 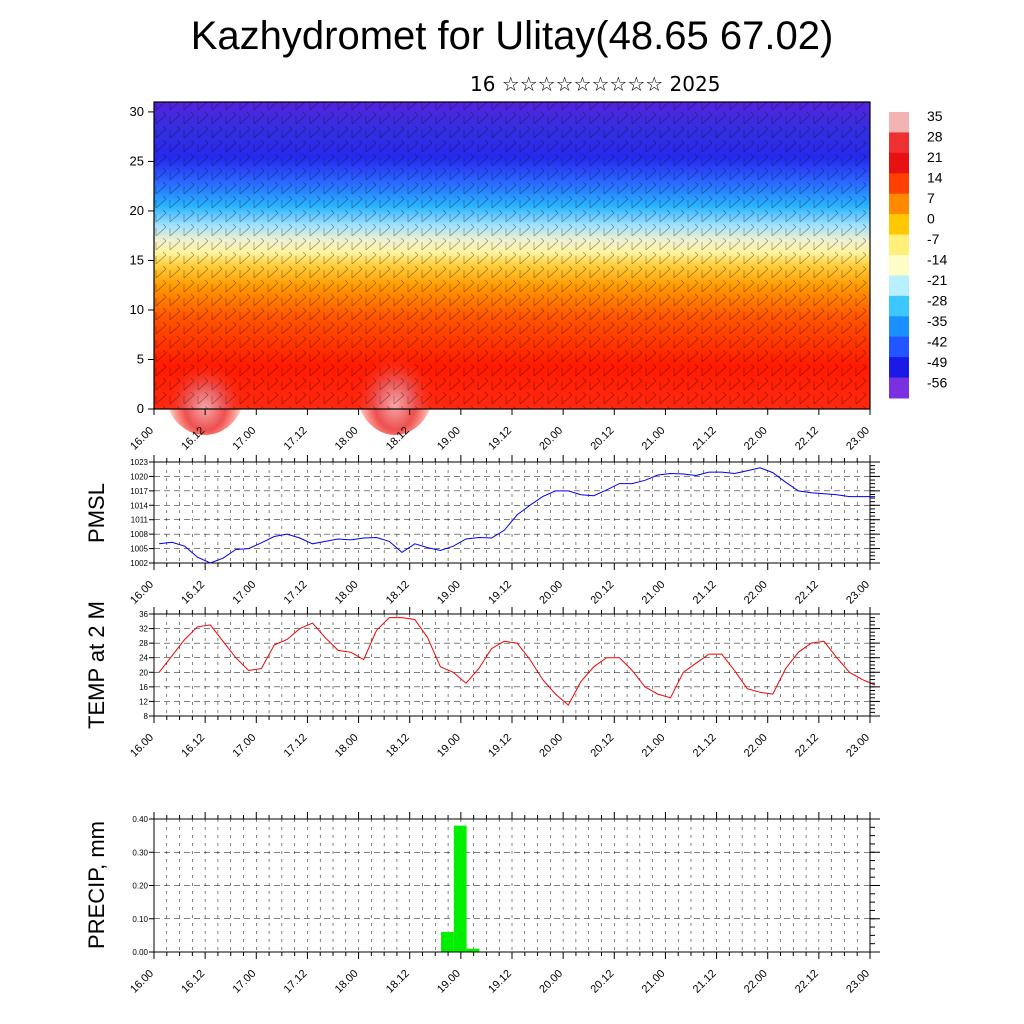 What do you see at coordinates (935, 178) in the screenshot?
I see `colorbar-label: 14` at bounding box center [935, 178].